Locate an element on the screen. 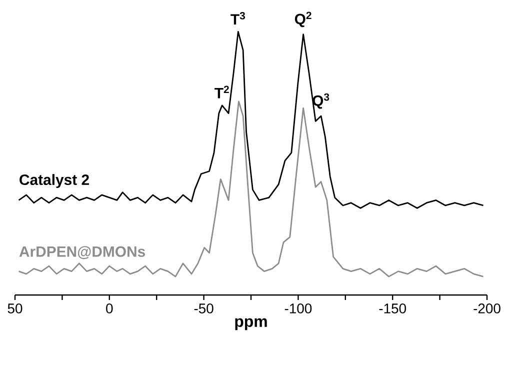  annotation: Q$^{2}$ is located at coordinates (303, 20).